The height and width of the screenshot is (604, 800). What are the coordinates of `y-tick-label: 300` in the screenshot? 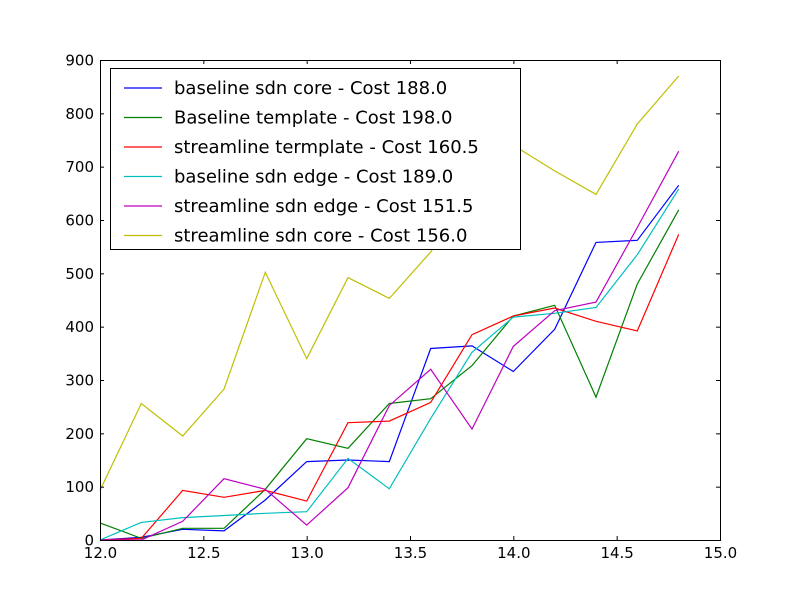 It's located at (79, 381).